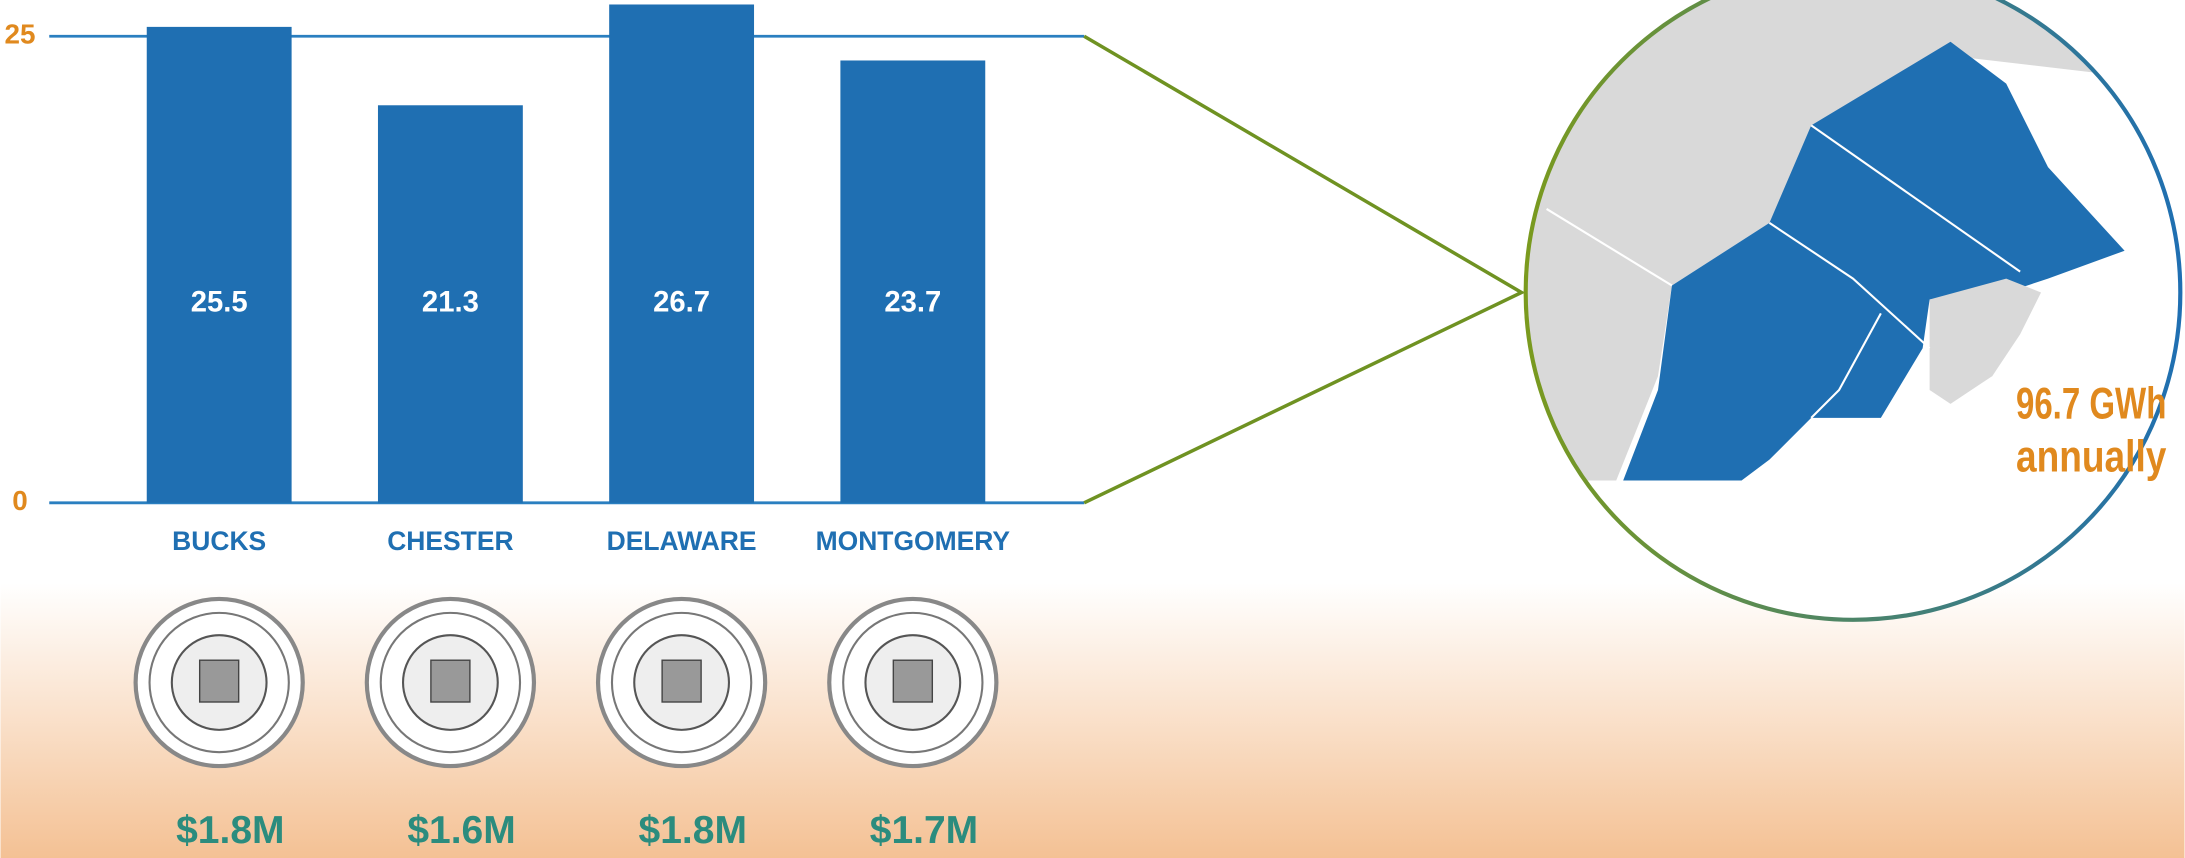  What do you see at coordinates (682, 541) in the screenshot?
I see `x-tick-label: DELAWARE` at bounding box center [682, 541].